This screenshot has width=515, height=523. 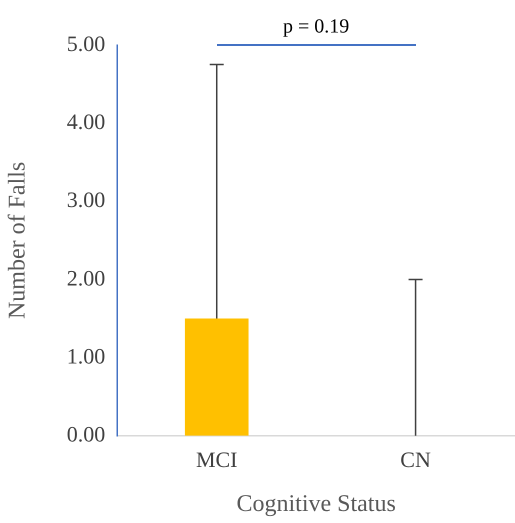 I want to click on x-axis-title: Cognitive Status, so click(x=316, y=503).